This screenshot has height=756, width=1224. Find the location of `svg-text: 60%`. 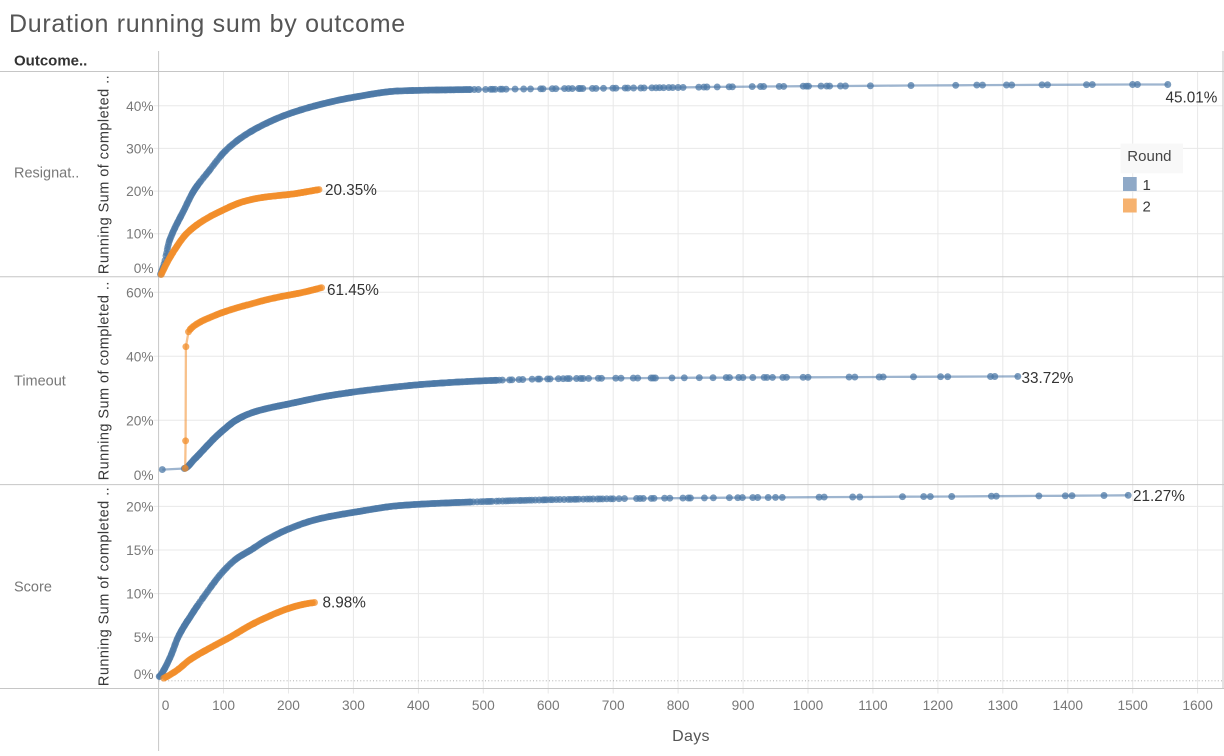

svg-text: 60% is located at coordinates (139, 292).